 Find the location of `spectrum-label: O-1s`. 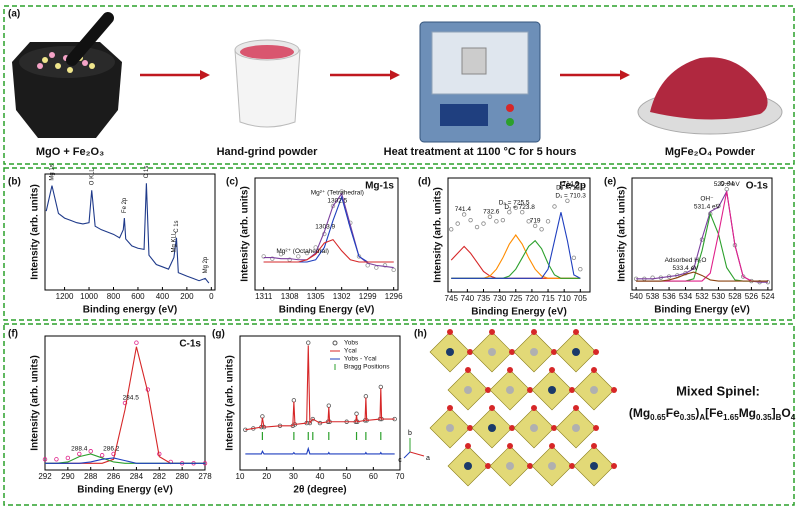

spectrum-label: O-1s is located at coordinates (757, 186).